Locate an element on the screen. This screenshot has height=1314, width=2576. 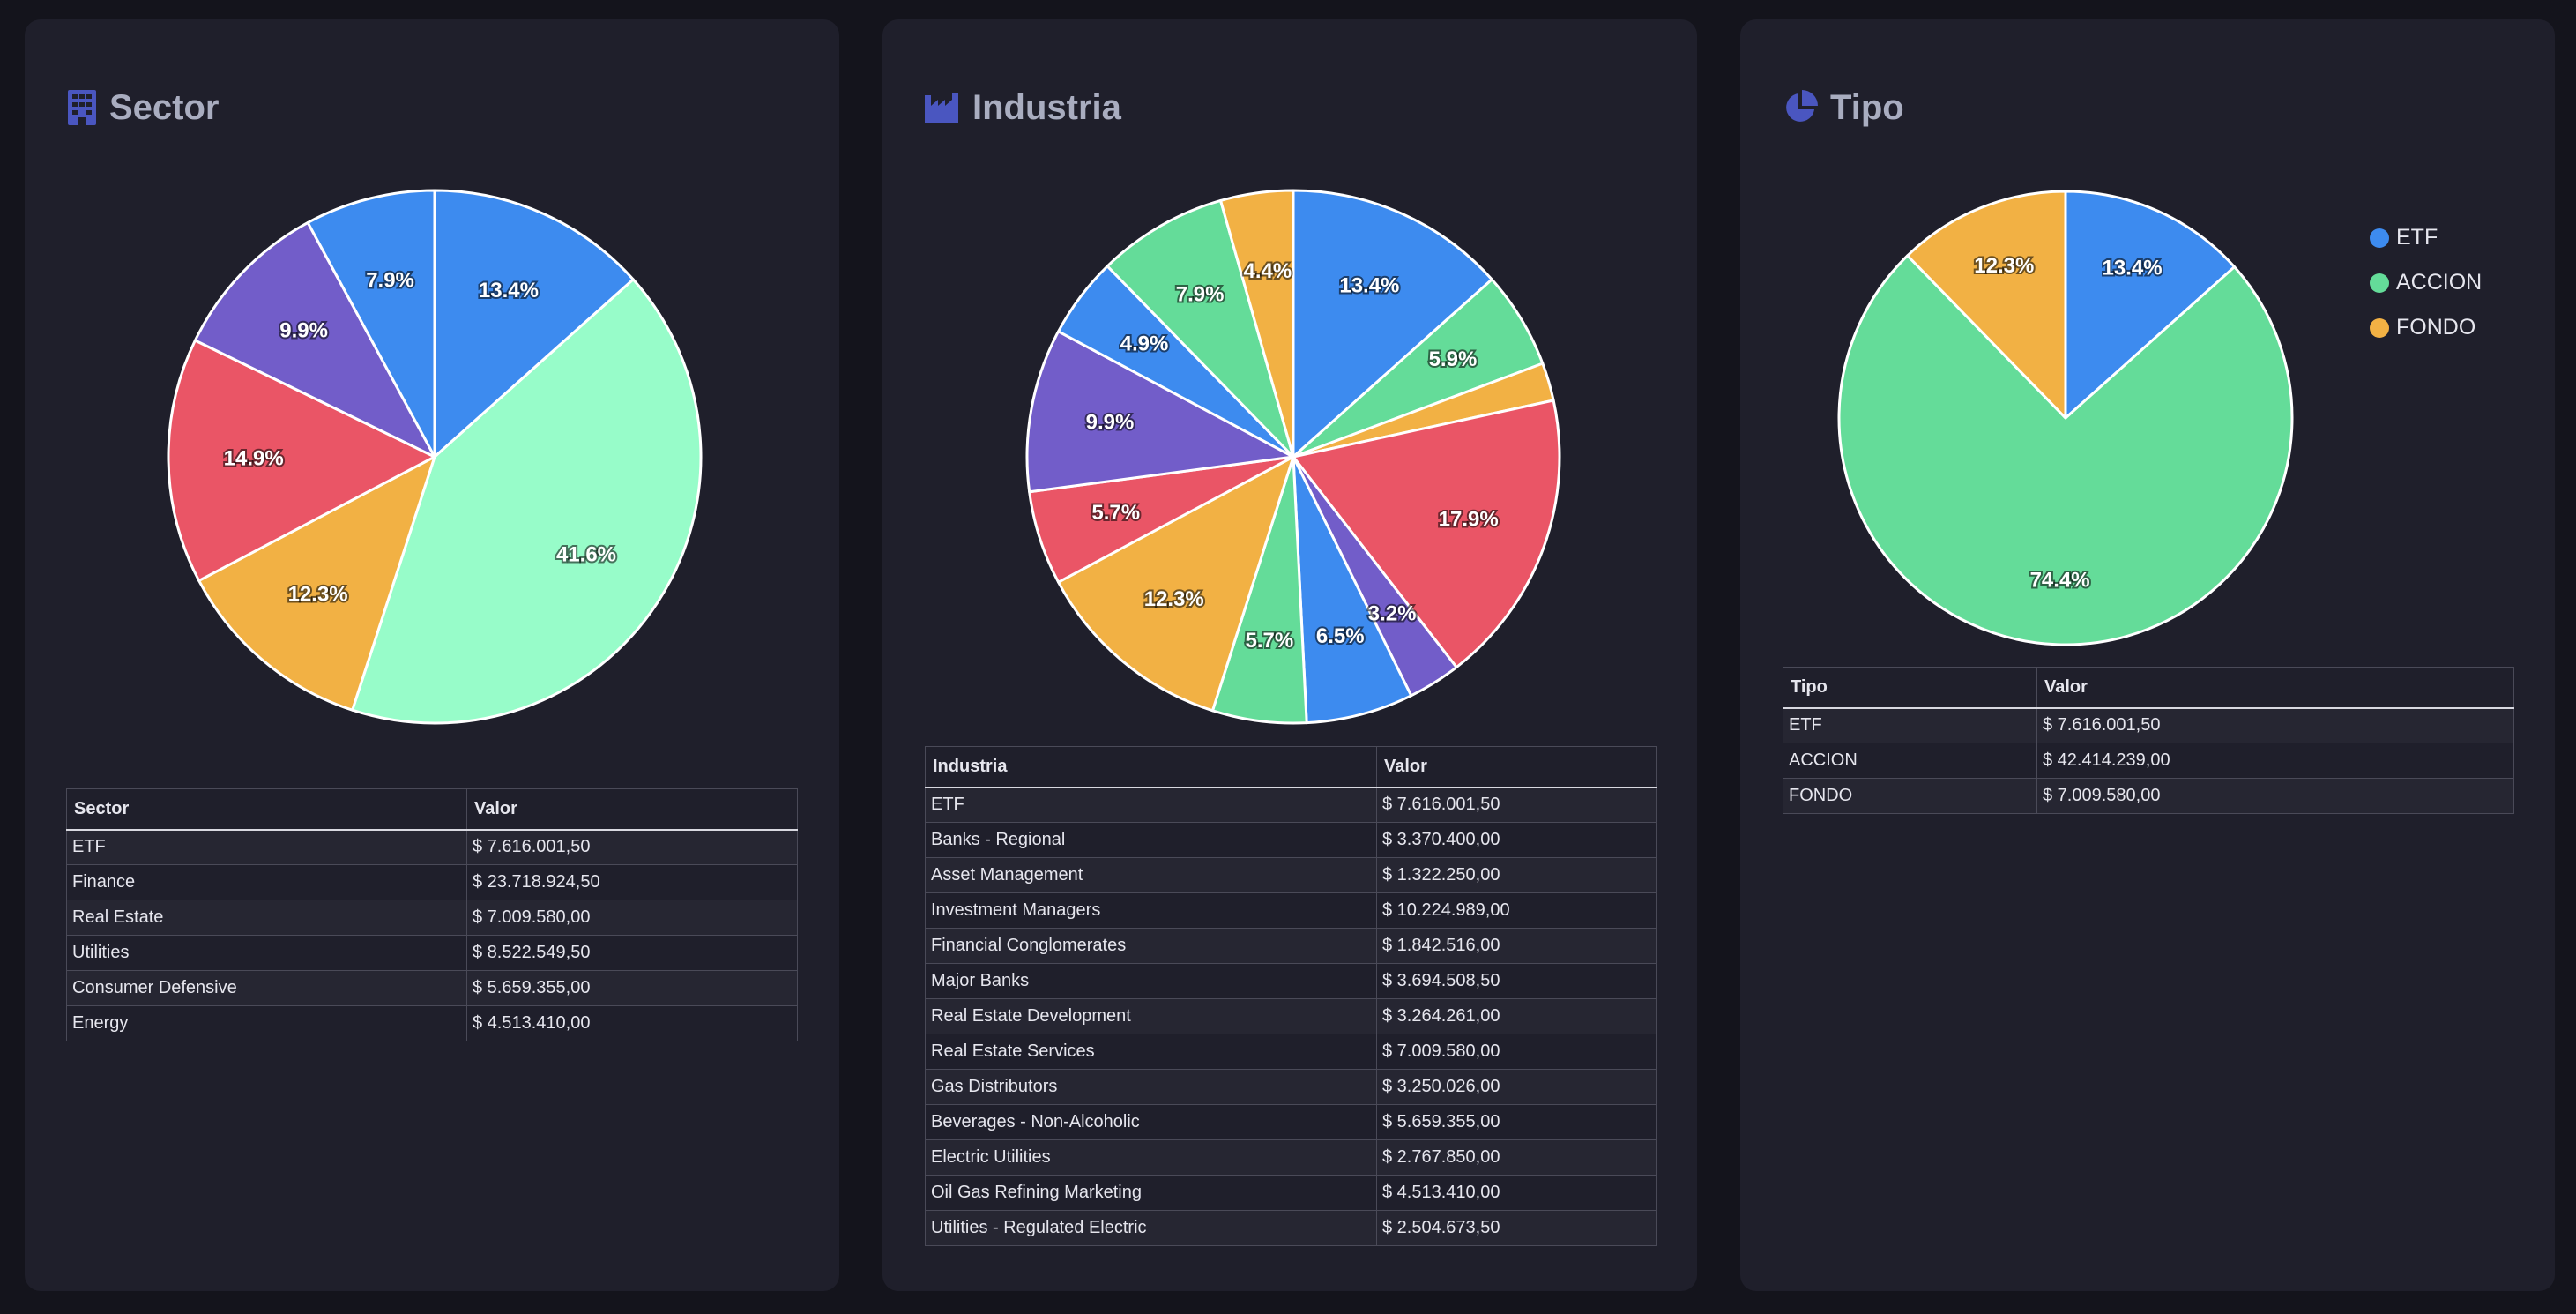
industria-name-cell: Major Banks is located at coordinates (1151, 981).